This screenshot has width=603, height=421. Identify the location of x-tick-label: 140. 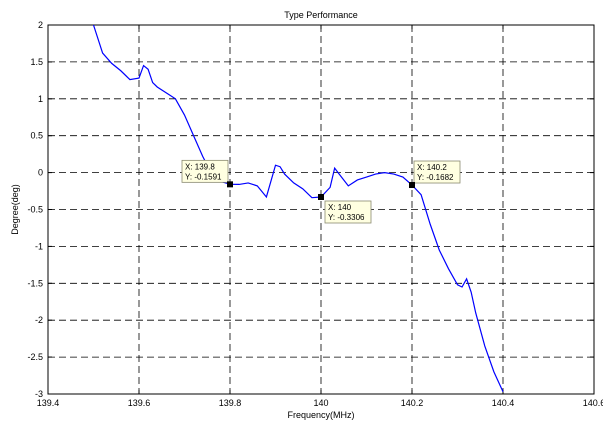
(320, 403).